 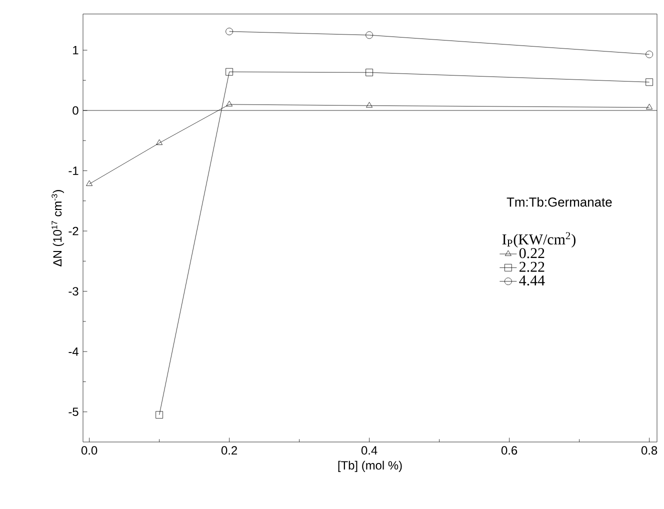 What do you see at coordinates (369, 450) in the screenshot?
I see `x-tick-label: 0.4` at bounding box center [369, 450].